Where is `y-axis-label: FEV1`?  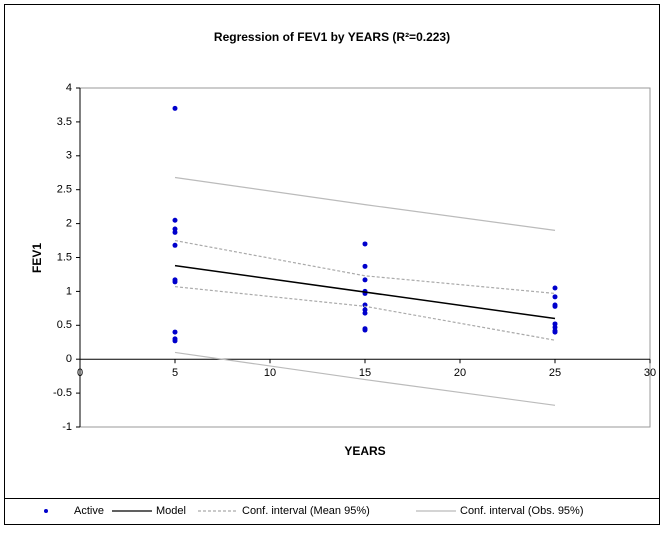
y-axis-label: FEV1 is located at coordinates (37, 258).